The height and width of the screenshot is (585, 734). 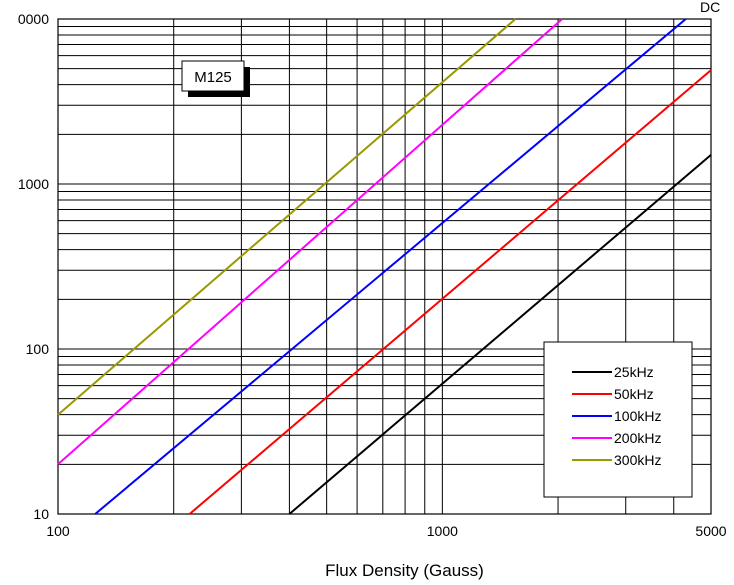 I want to click on material-tag-label: M125, so click(x=213, y=77).